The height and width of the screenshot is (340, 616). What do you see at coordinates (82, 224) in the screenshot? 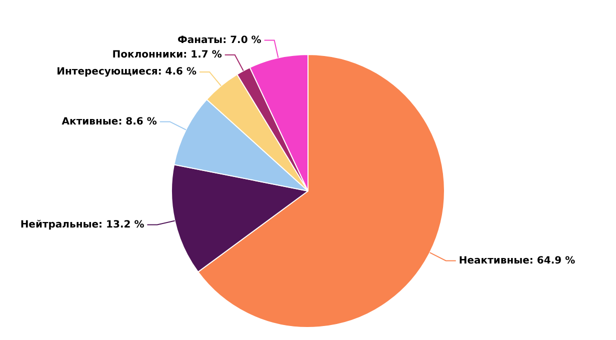
I see `slice-label: Нейтральные: 13.2 %` at bounding box center [82, 224].